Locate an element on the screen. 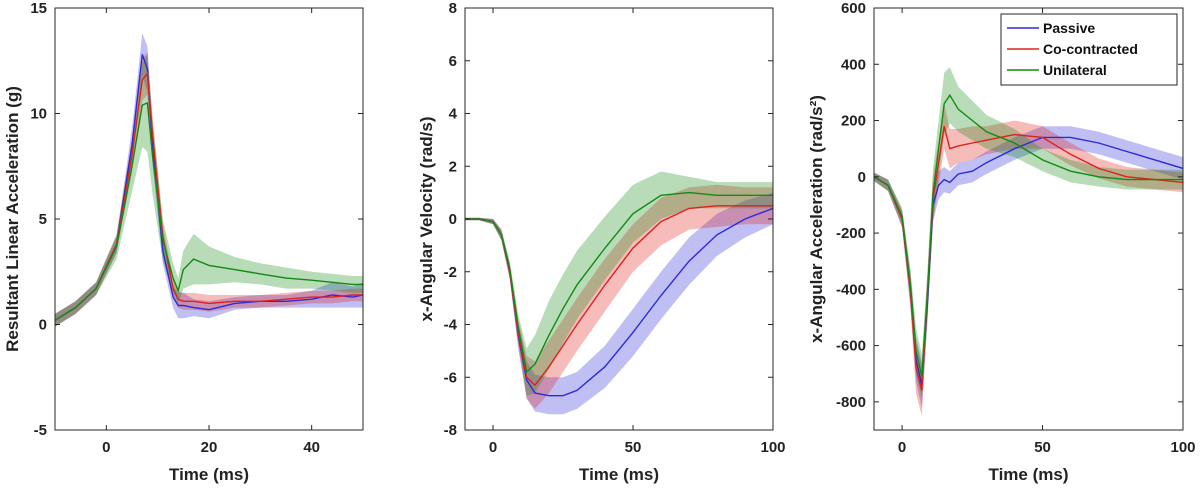 The width and height of the screenshot is (1200, 491). y-tick-label: 15 is located at coordinates (38, 8).